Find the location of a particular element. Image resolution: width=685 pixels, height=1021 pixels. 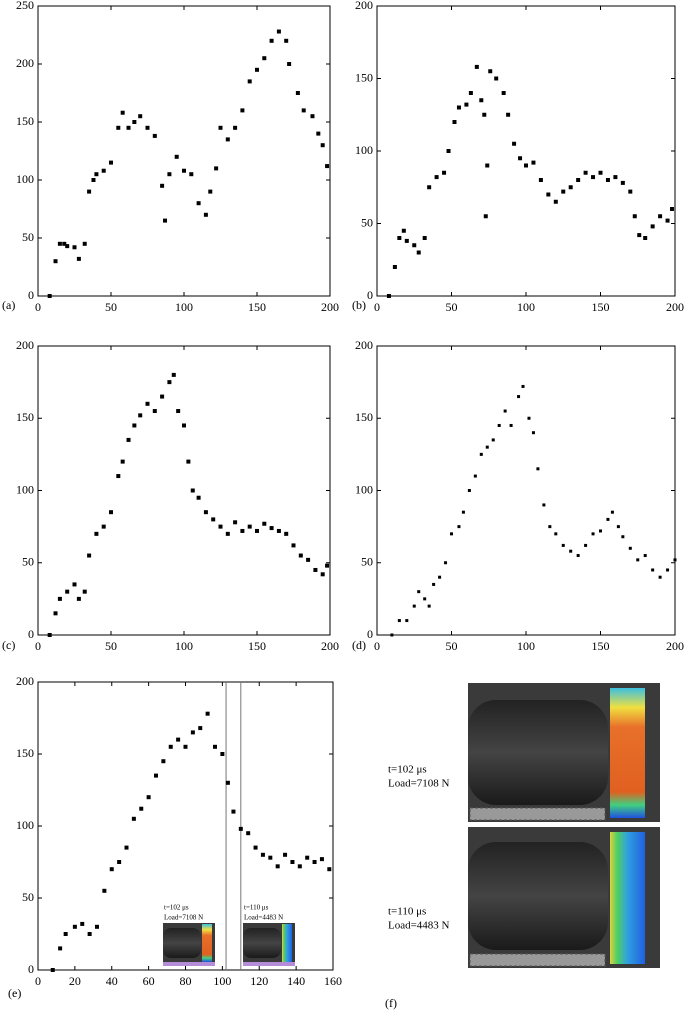

inset-caption: Load=7108 N is located at coordinates (183, 918).